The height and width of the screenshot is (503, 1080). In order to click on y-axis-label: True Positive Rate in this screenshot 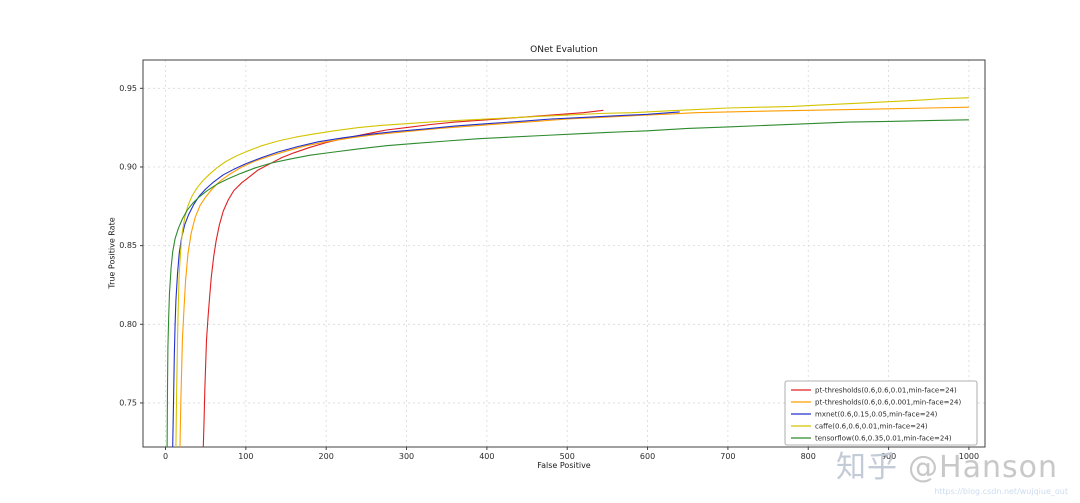, I will do `click(112, 253)`.